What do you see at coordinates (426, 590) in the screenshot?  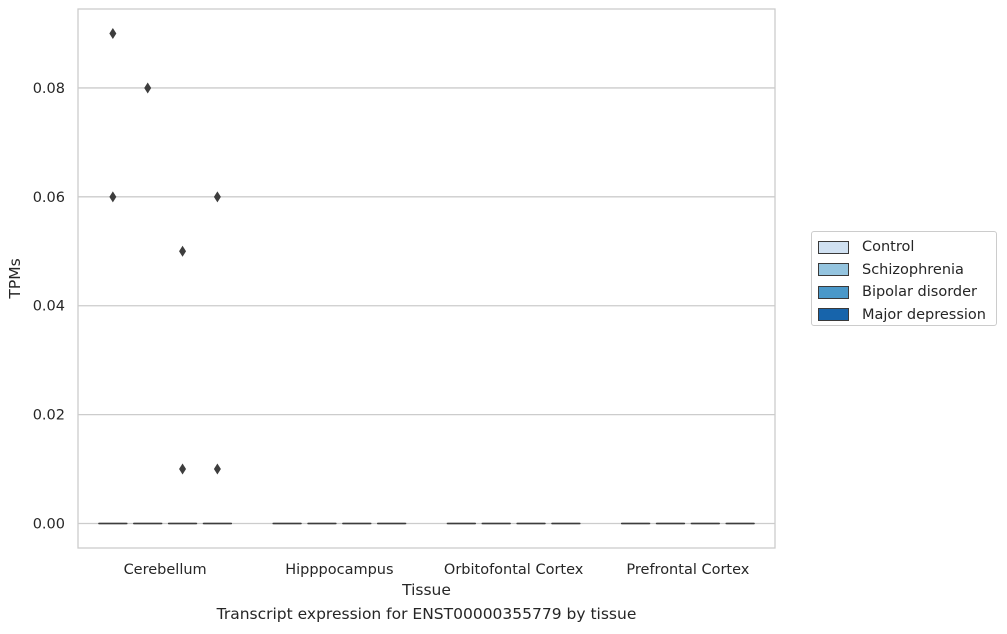 I see `x-axis-label: Tissue` at bounding box center [426, 590].